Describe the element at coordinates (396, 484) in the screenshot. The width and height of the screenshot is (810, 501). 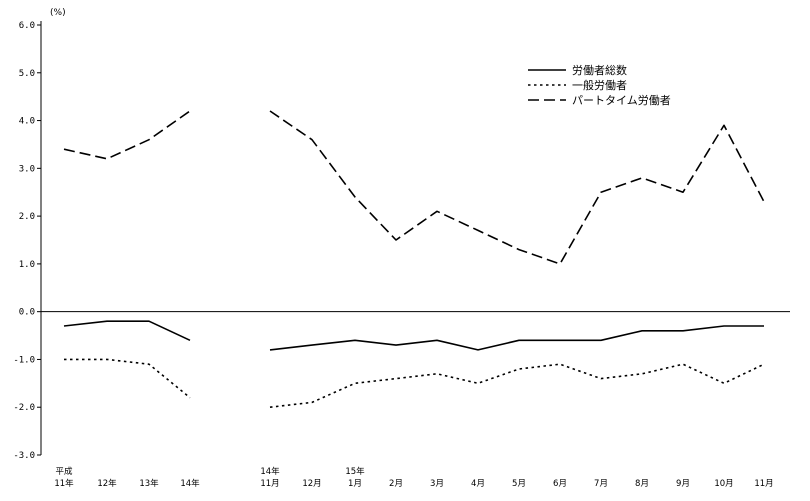
I see `x-tick-label: 2月` at that location.